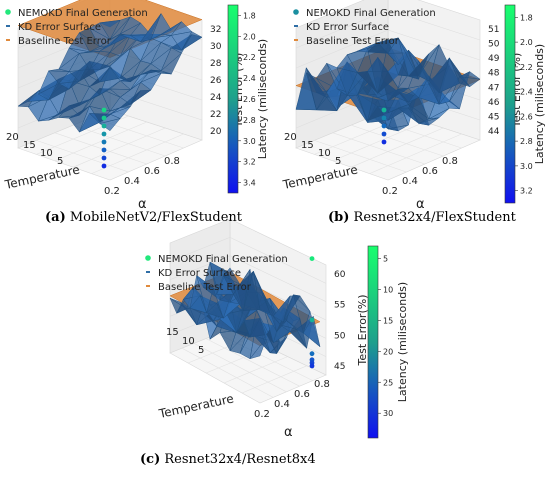 This screenshot has height=477, width=550. What do you see at coordinates (494, 74) in the screenshot?
I see `z-tick-label: 48` at bounding box center [494, 74].